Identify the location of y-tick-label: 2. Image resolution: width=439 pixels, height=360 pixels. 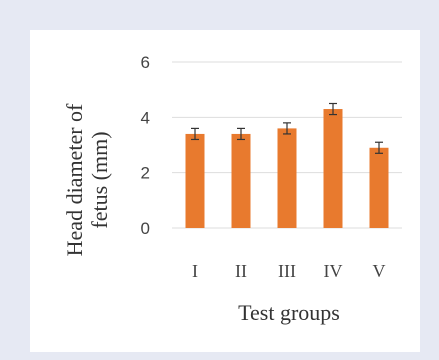
(145, 173).